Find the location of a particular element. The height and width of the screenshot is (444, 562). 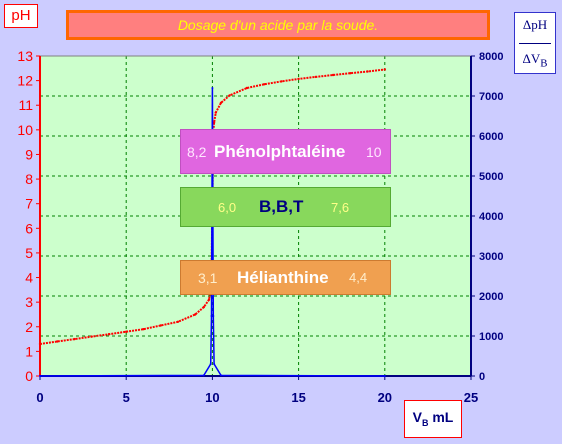

indicator-low: 3,1 is located at coordinates (208, 277).